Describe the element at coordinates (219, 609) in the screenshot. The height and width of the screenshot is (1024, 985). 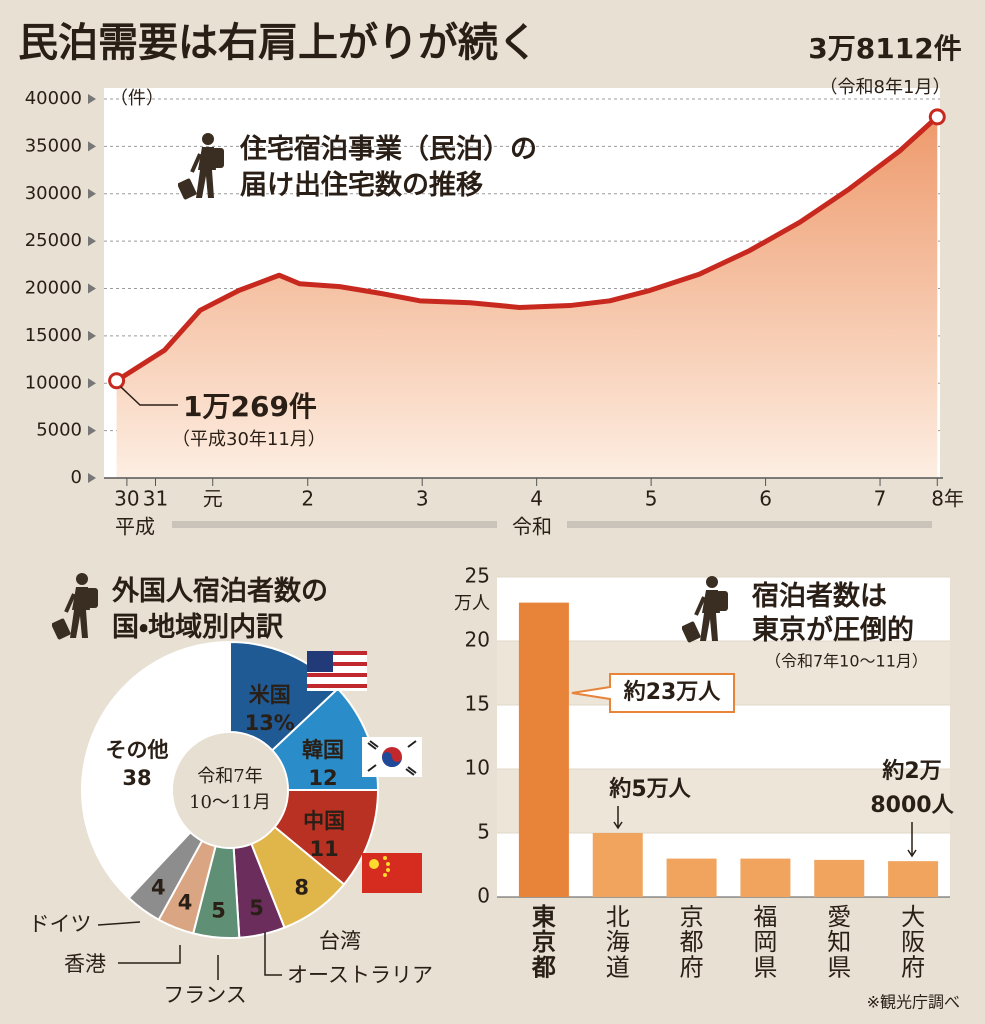
I see `chart-title: 外国人宿泊者数の国・地域別内訳` at that location.